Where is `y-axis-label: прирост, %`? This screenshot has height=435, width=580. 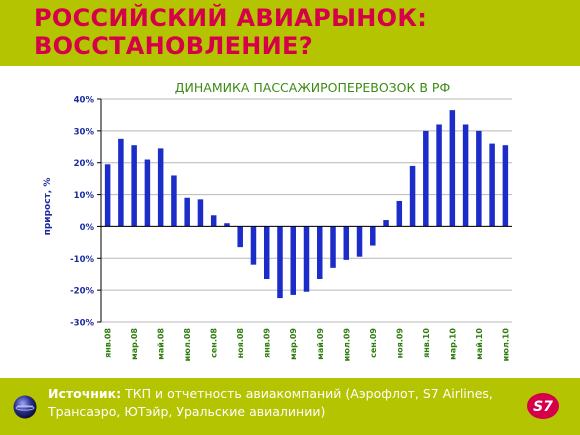 y-axis-label: прирост, % is located at coordinates (48, 207).